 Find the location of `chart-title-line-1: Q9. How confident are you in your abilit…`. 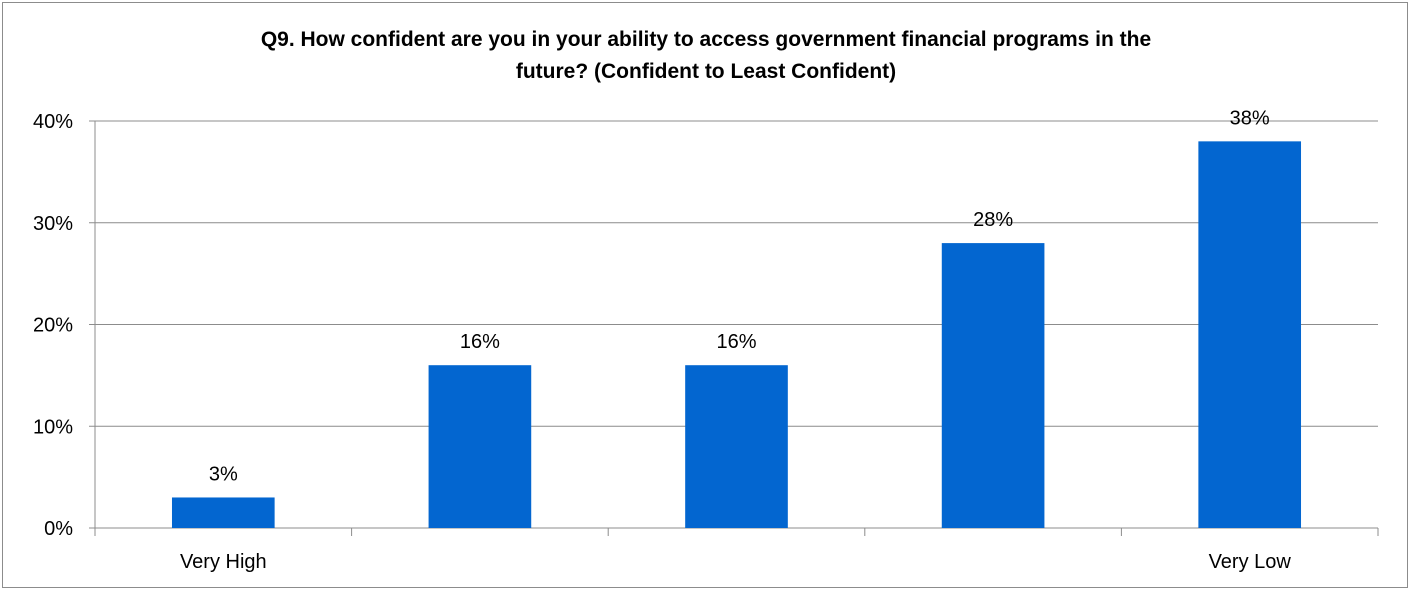

chart-title-line-1: Q9. How confident are you in your abilit… is located at coordinates (706, 39).